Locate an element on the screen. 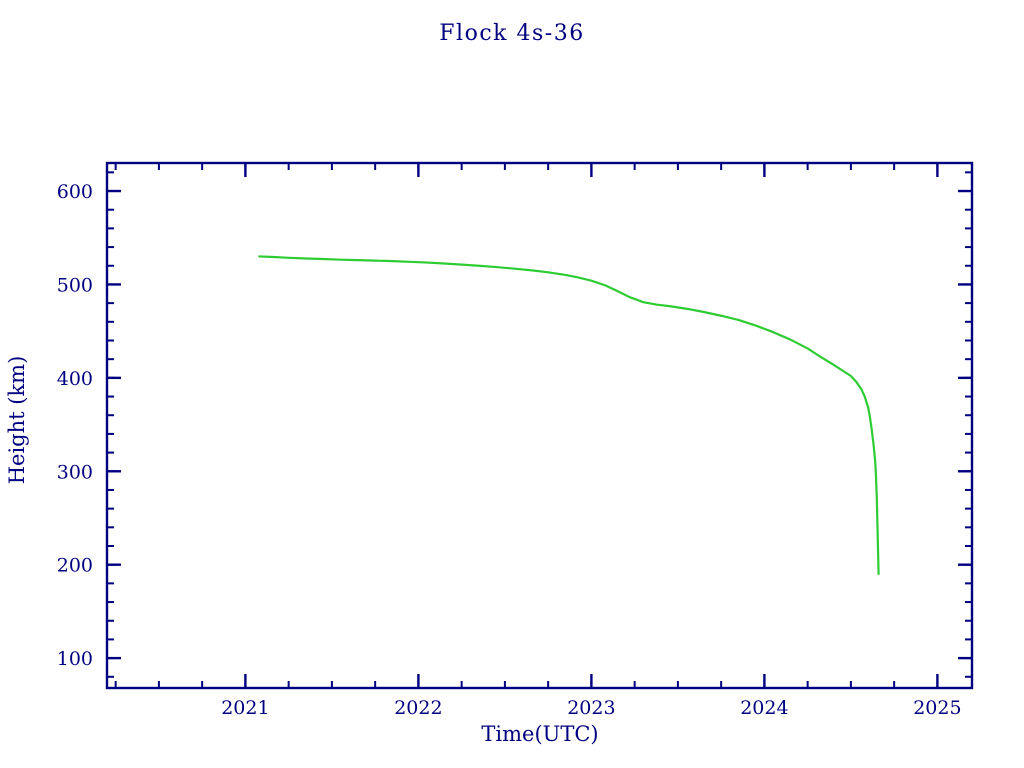 Image resolution: width=1024 pixels, height=768 pixels. x-tick-label: 2025 is located at coordinates (937, 708).